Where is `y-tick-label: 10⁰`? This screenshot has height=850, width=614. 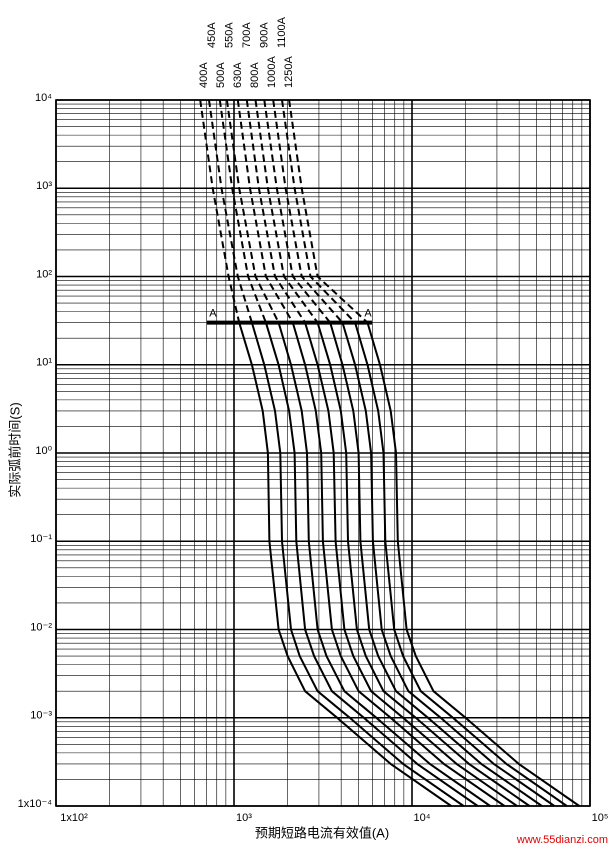
y-tick-label: 10⁰ is located at coordinates (43, 451).